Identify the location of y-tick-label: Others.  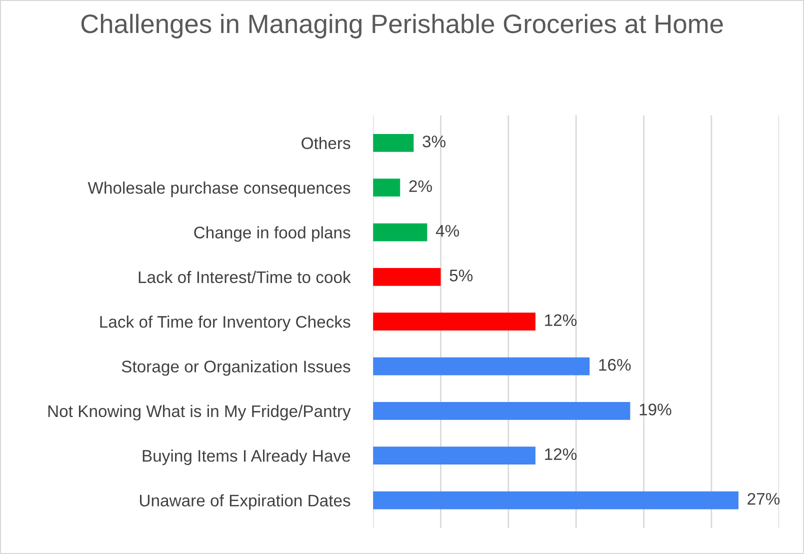
(326, 143).